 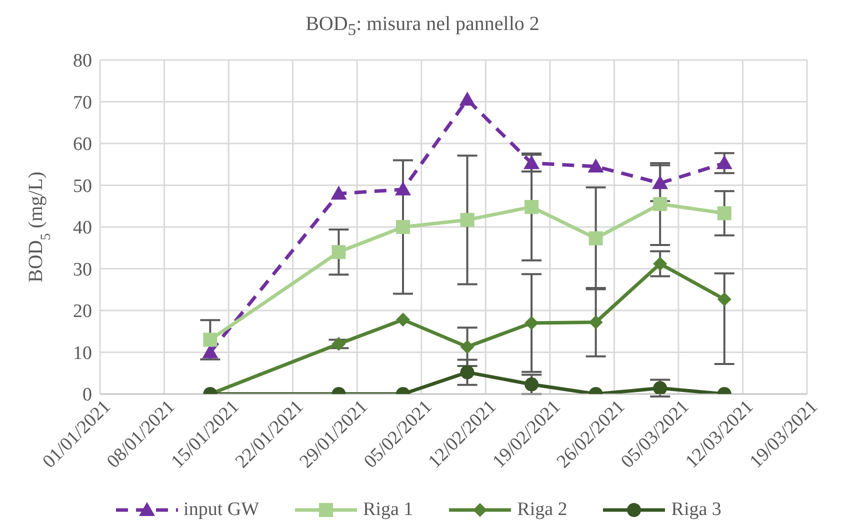 What do you see at coordinates (82, 186) in the screenshot?
I see `y-tick-label: 50` at bounding box center [82, 186].